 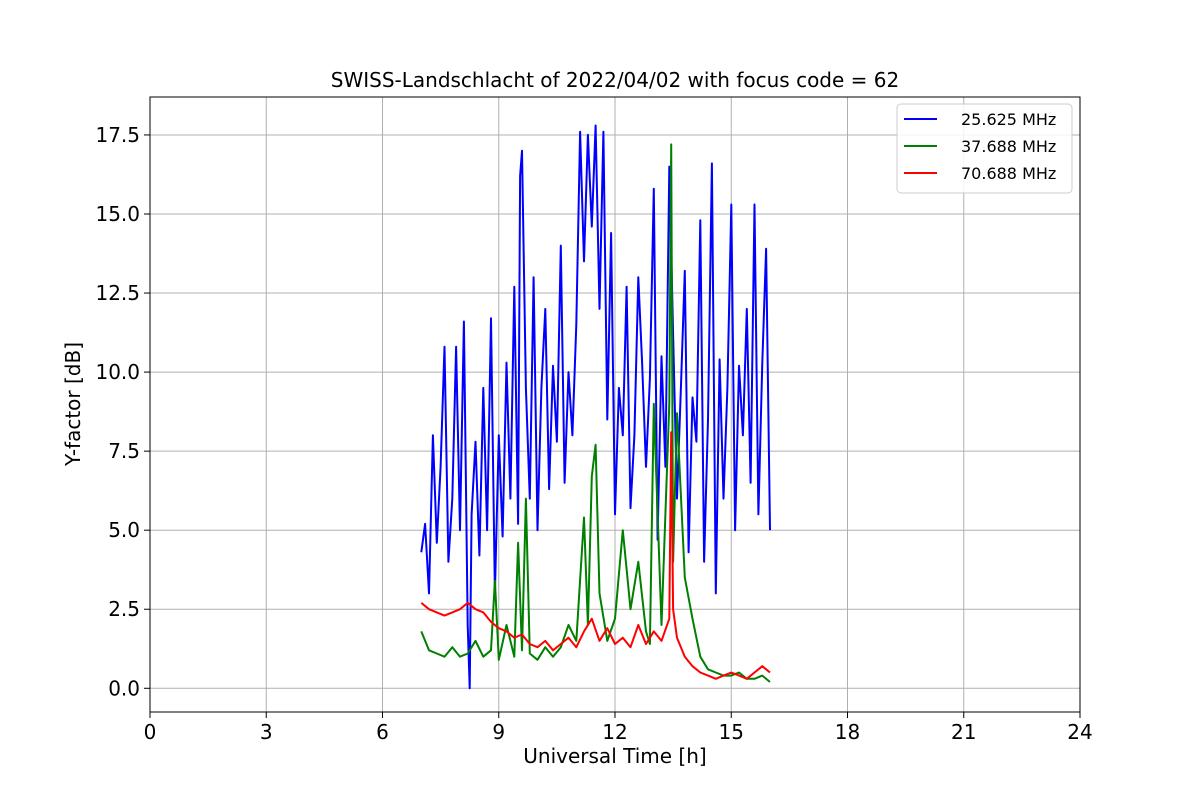 What do you see at coordinates (1008, 173) in the screenshot?
I see `legend-label: 70.688 MHz` at bounding box center [1008, 173].